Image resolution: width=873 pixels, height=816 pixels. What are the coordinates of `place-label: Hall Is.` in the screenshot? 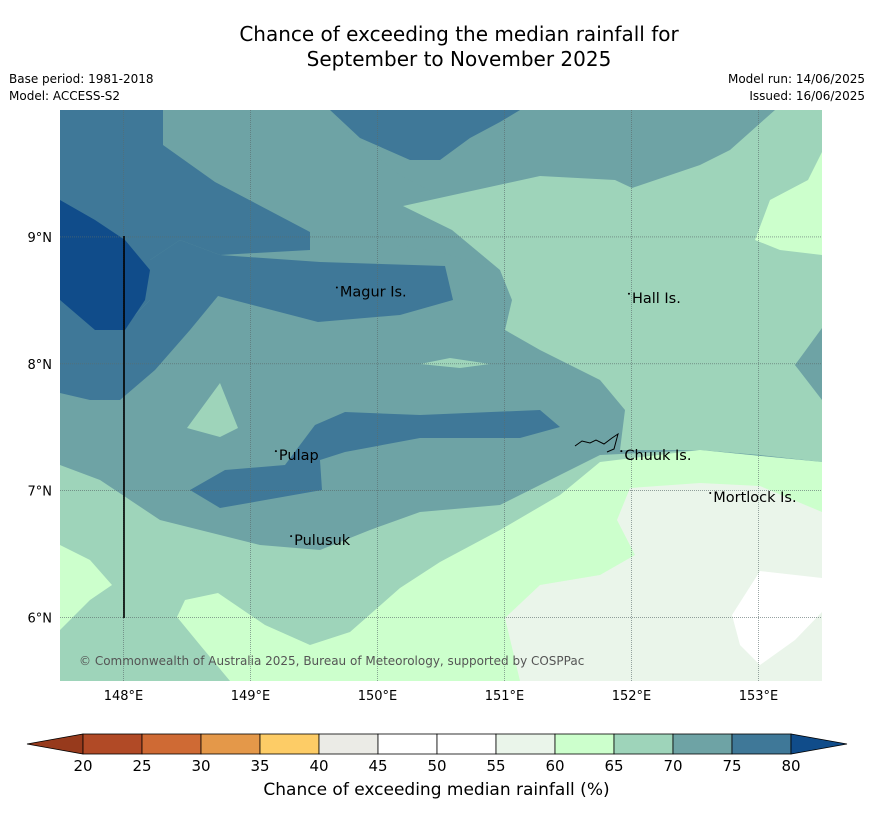 It's located at (656, 299).